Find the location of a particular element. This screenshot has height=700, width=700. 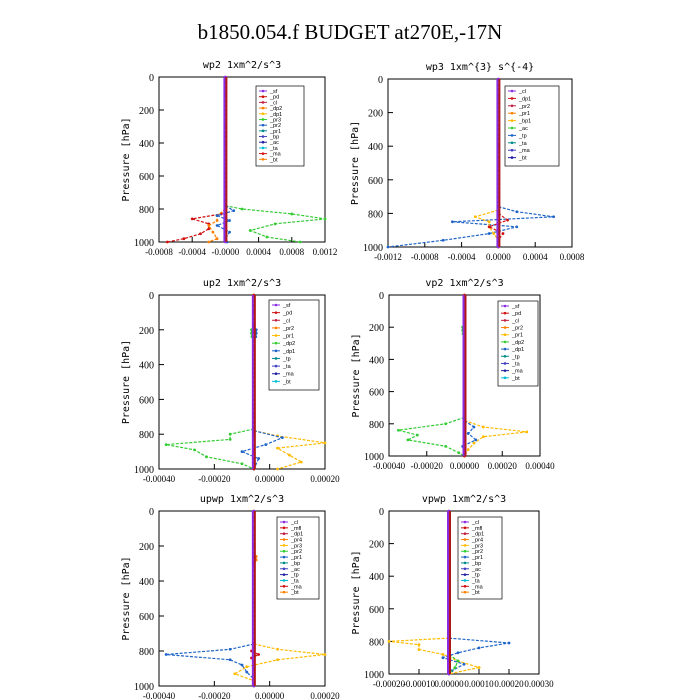

x-tick-label: 0.0008 is located at coordinates (572, 257).